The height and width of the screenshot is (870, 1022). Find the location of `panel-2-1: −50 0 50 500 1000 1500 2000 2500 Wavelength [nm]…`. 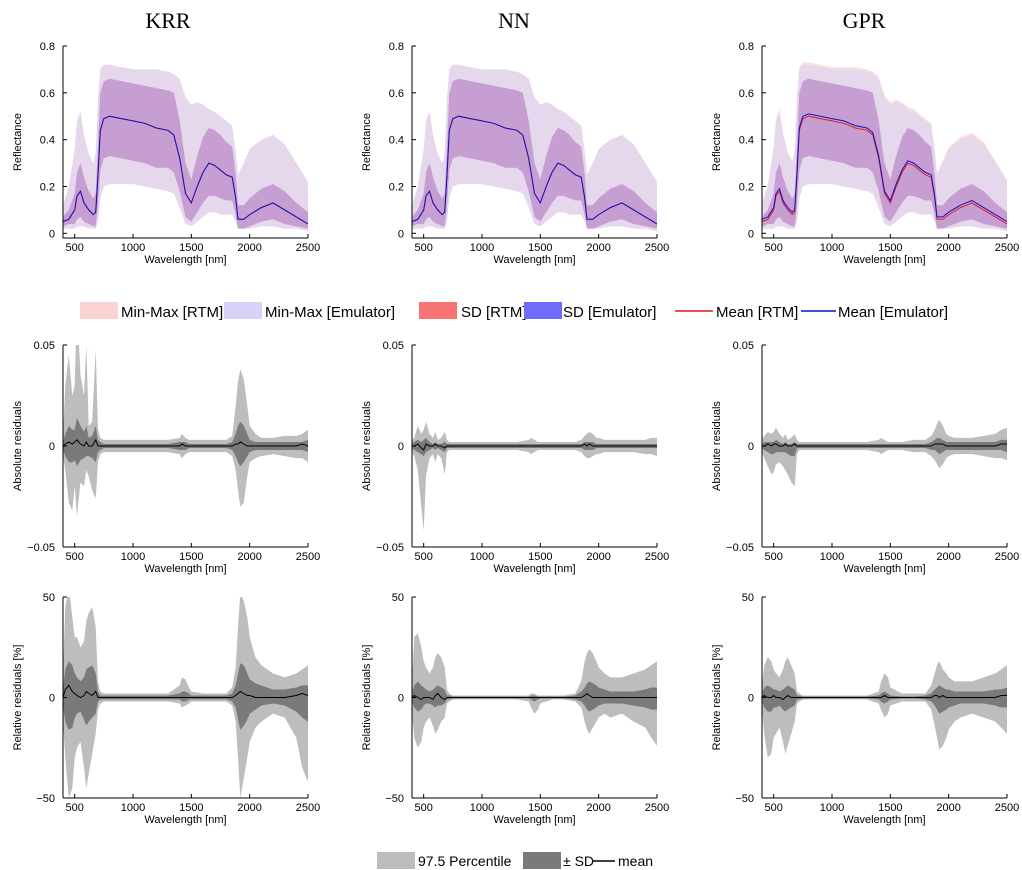

panel-2-1: −50 0 50 500 1000 1500 2000 2500 Wavelength [nm]… is located at coordinates (515, 709).